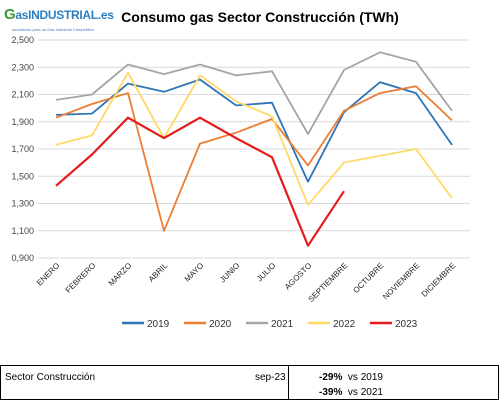  I want to click on y-tick-label: 1,100, so click(22, 231).